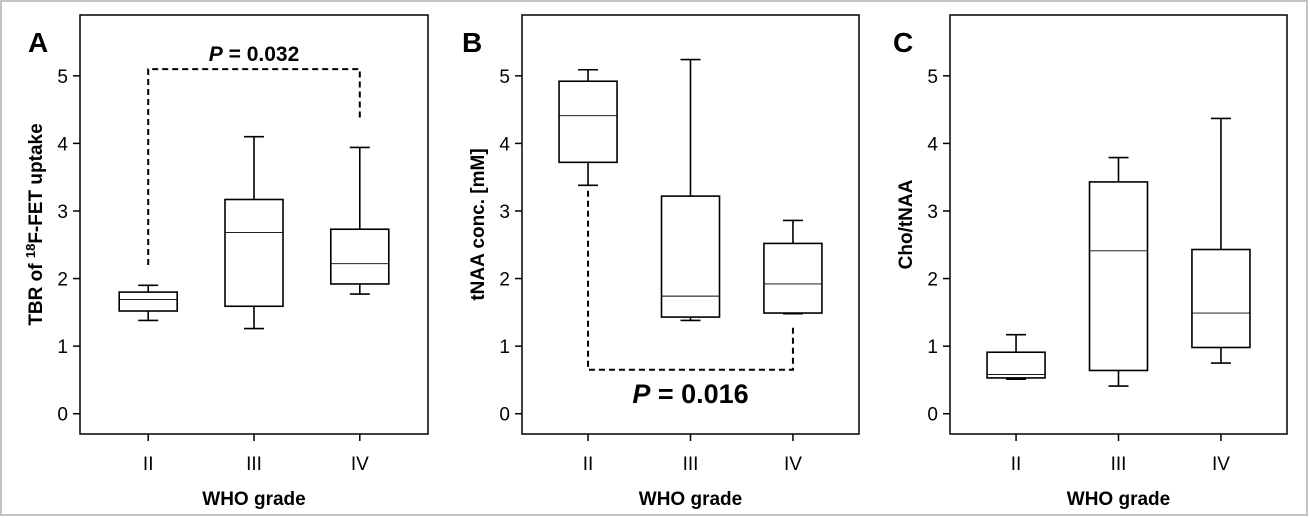 The width and height of the screenshot is (1310, 518). I want to click on significance-bracket: P = 0.016, so click(690, 299).